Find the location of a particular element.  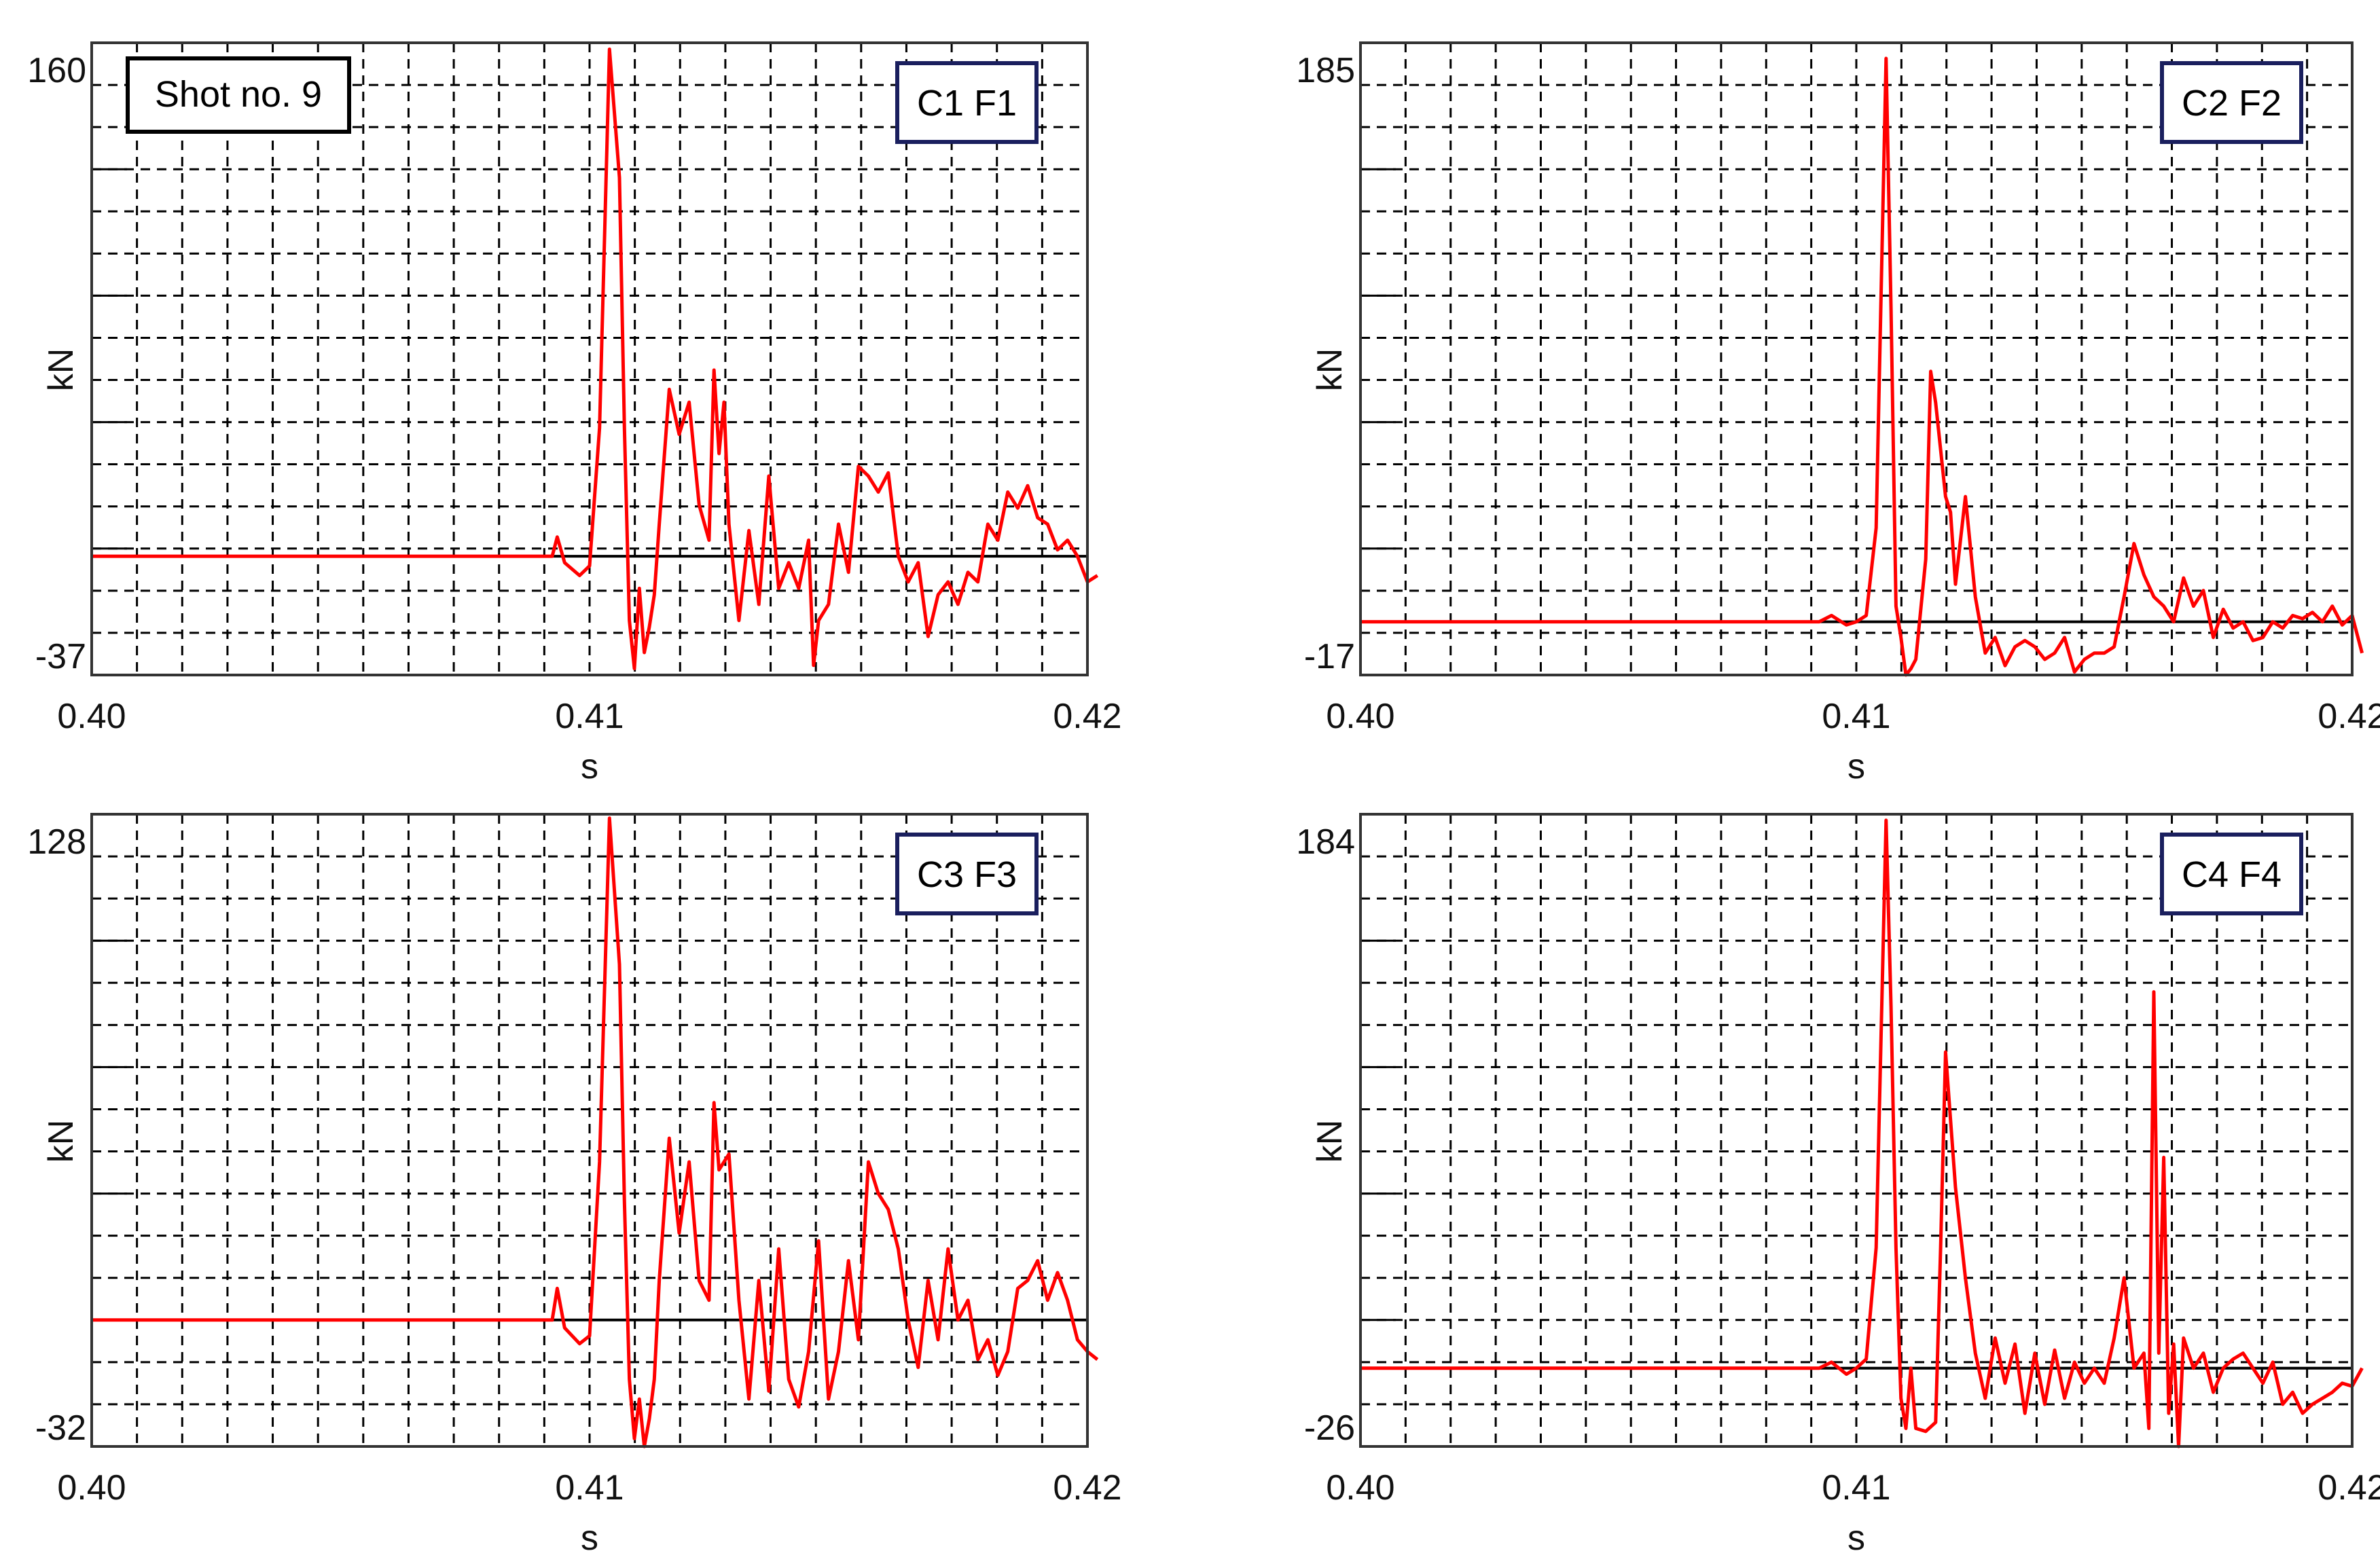

annotation-text: Shot no. 9 is located at coordinates (239, 94).